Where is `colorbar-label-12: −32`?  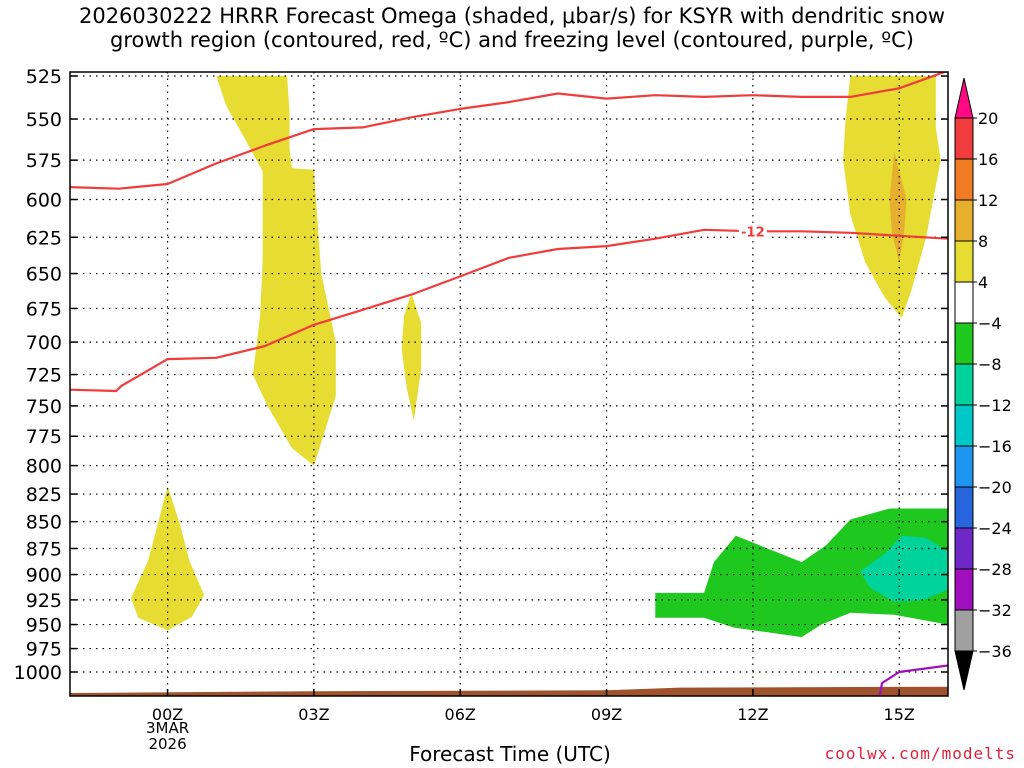 colorbar-label-12: −32 is located at coordinates (995, 610).